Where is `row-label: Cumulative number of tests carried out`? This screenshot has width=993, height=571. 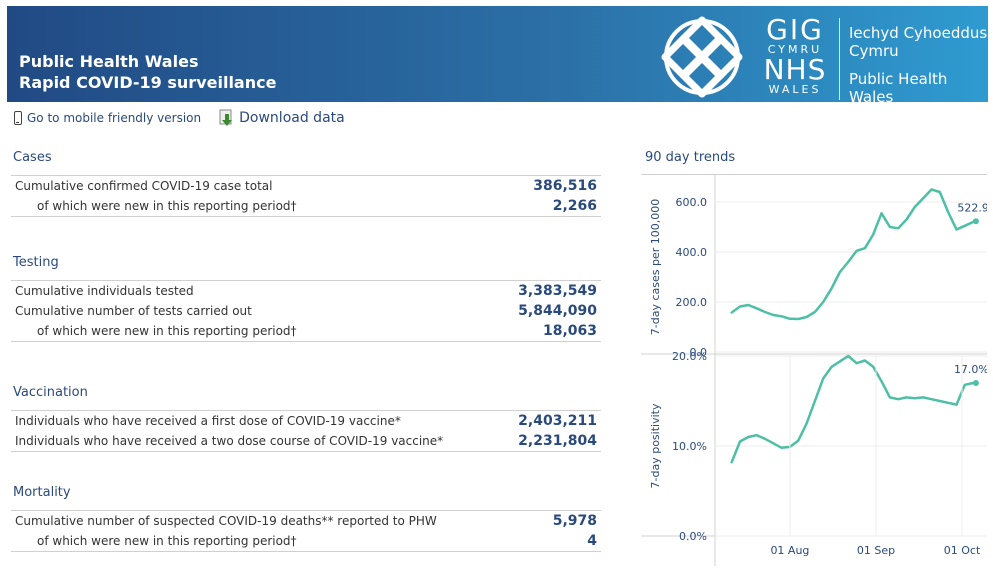 row-label: Cumulative number of tests carried out is located at coordinates (133, 311).